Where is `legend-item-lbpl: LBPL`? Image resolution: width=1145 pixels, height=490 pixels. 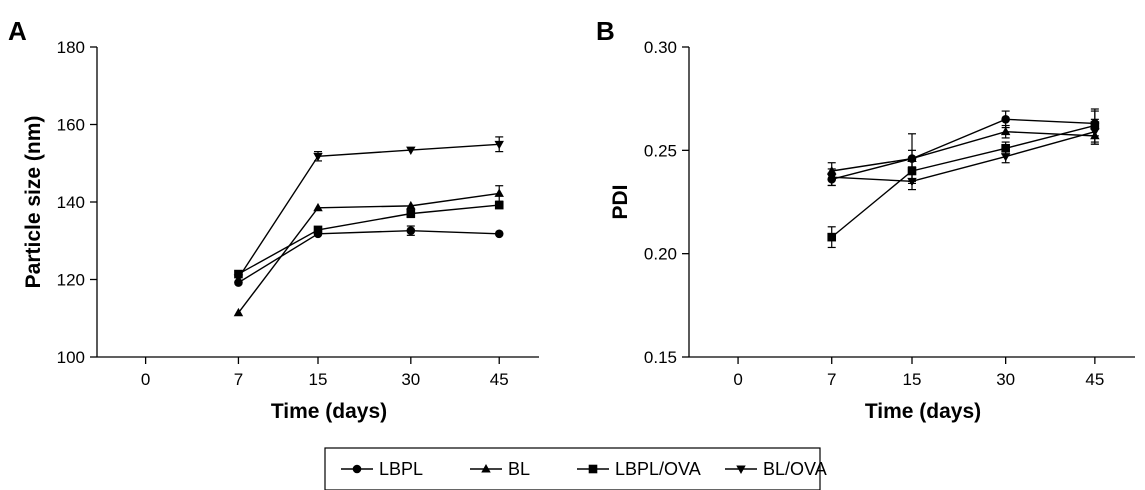
legend-item-lbpl: LBPL is located at coordinates (382, 469).